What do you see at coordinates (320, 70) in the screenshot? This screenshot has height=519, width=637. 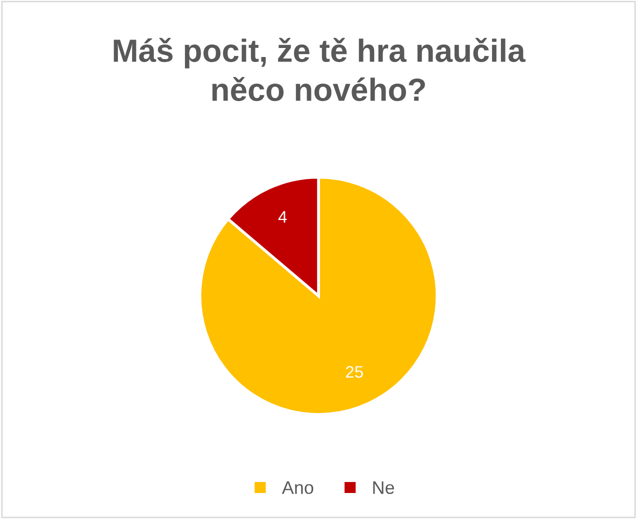 I see `chart-title: Máš pocit, že tě hra naučila něco nového?` at bounding box center [320, 70].